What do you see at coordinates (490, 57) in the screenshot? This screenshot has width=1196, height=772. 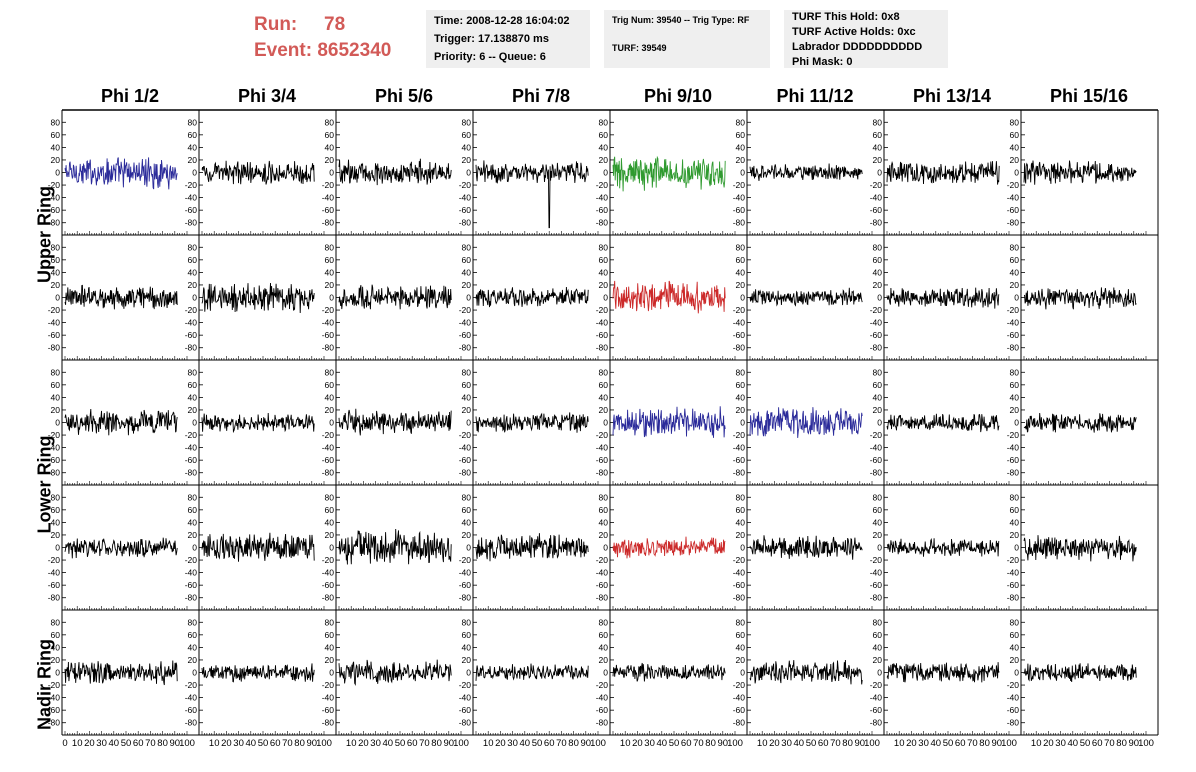 I see `priority-line: Priority: 6 -- Queue: 6` at bounding box center [490, 57].